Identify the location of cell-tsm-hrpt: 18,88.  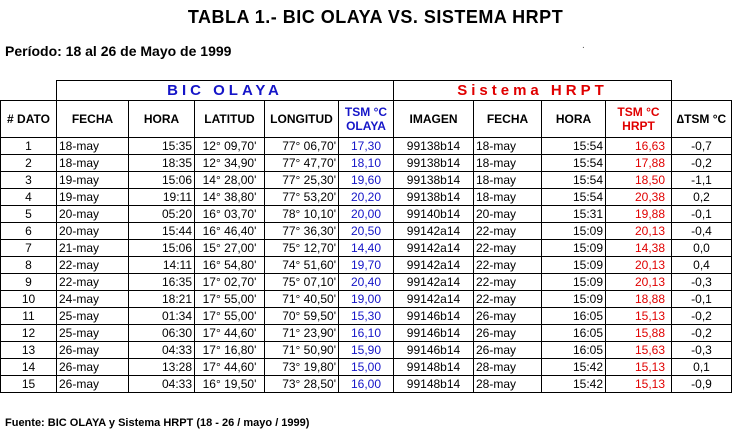
(638, 299).